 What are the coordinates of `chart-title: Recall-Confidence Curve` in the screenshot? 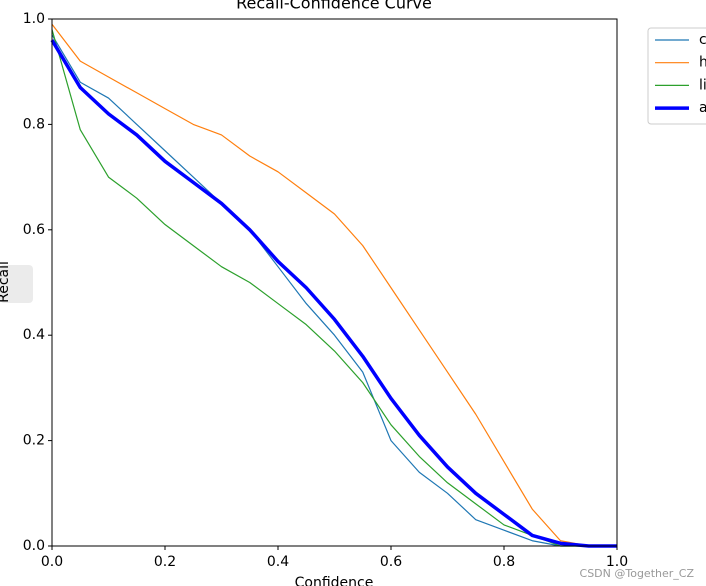 It's located at (334, 6).